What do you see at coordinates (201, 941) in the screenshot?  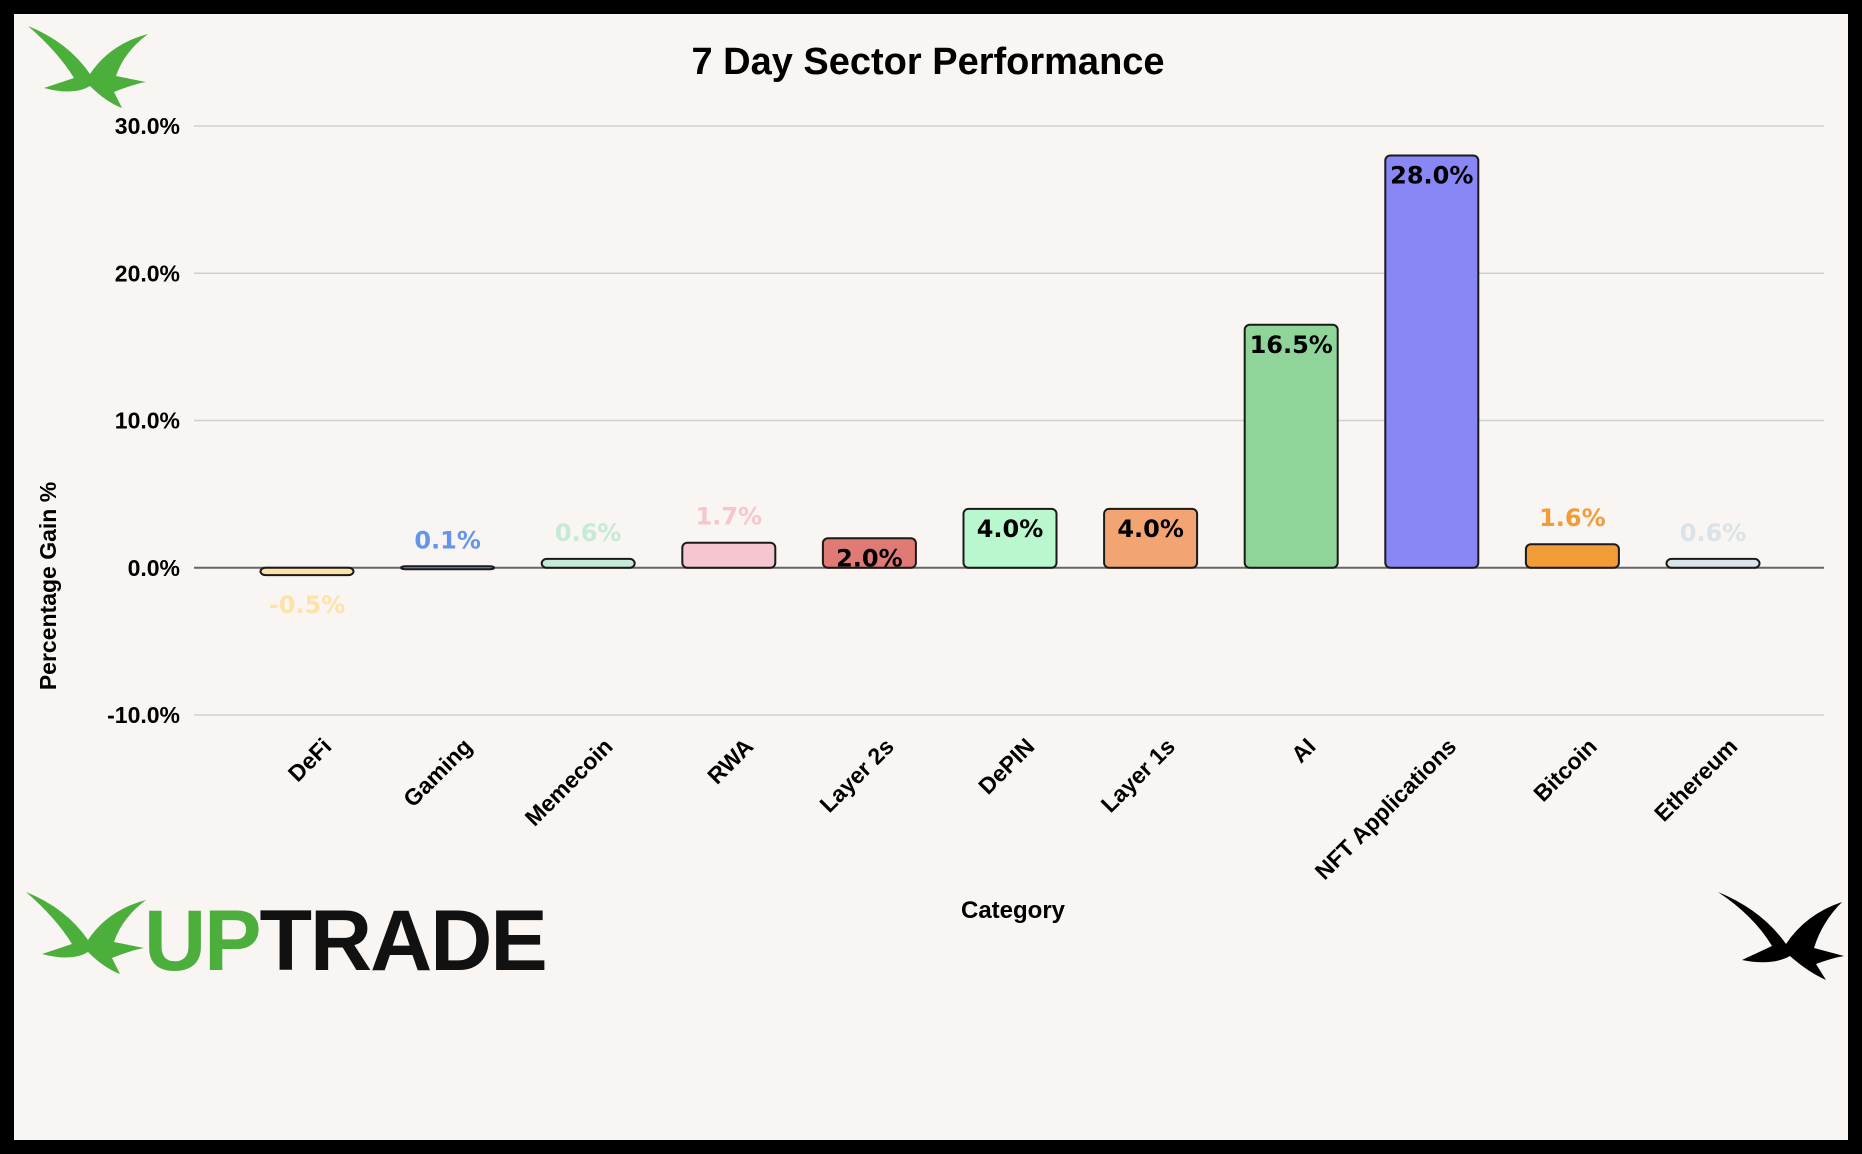 I see `logo-wordmark-up: UP` at bounding box center [201, 941].